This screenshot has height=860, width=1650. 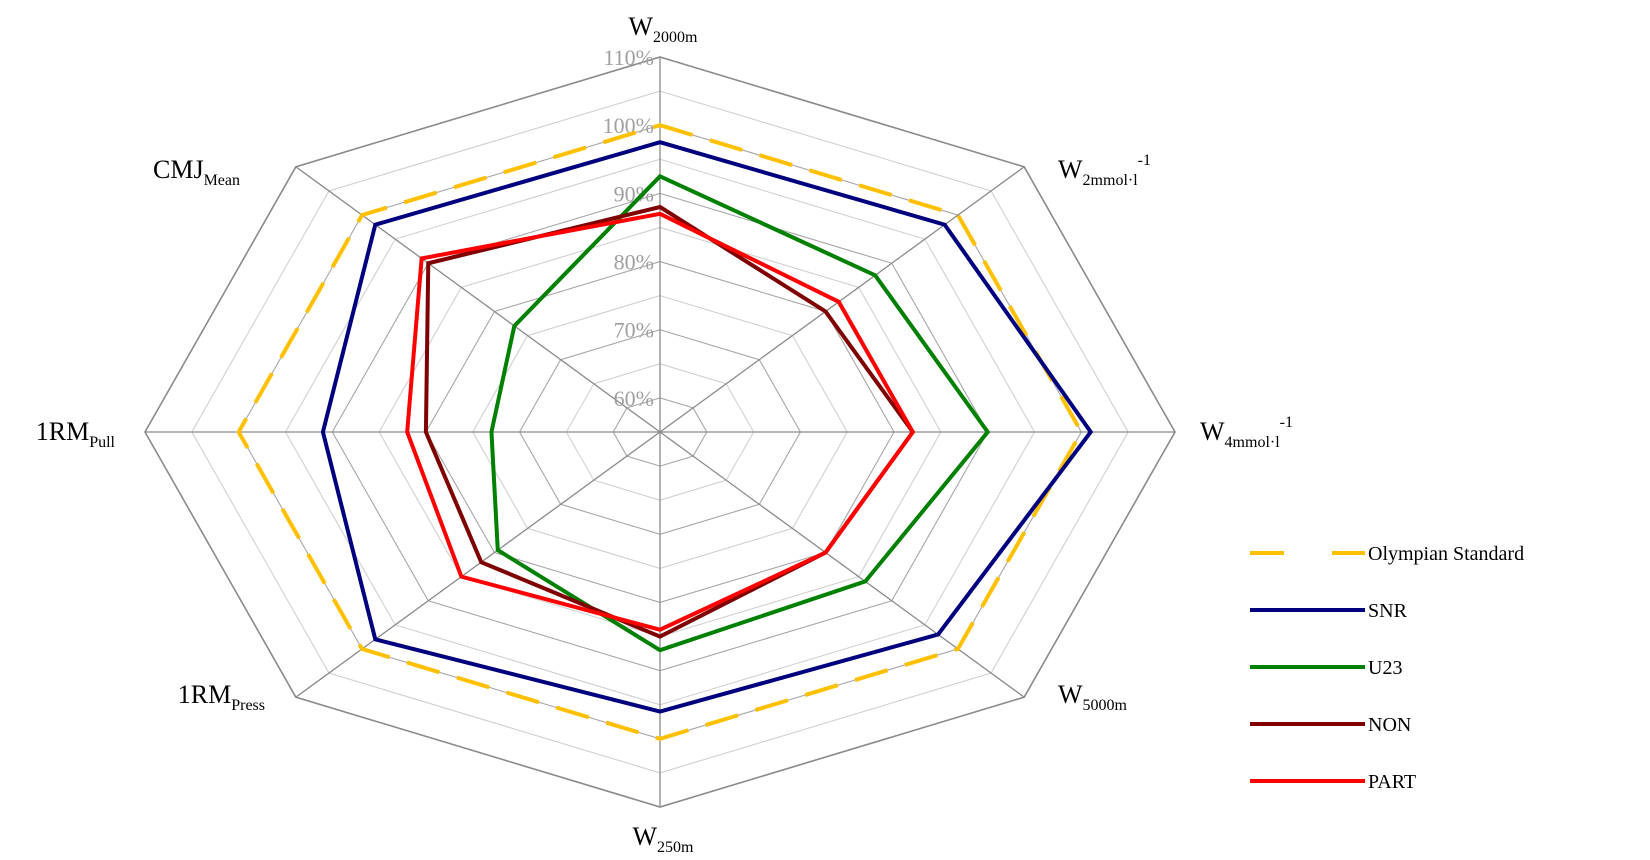 I want to click on axis-label-subscript: Pull, so click(x=102, y=442).